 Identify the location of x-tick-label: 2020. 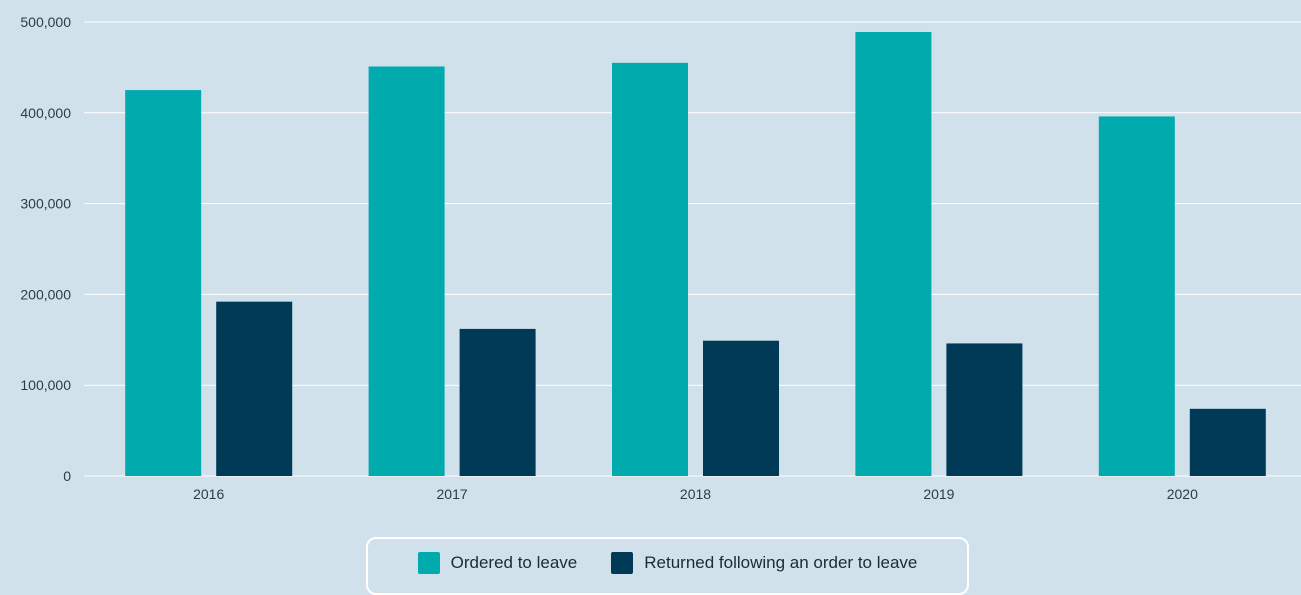
(1182, 494).